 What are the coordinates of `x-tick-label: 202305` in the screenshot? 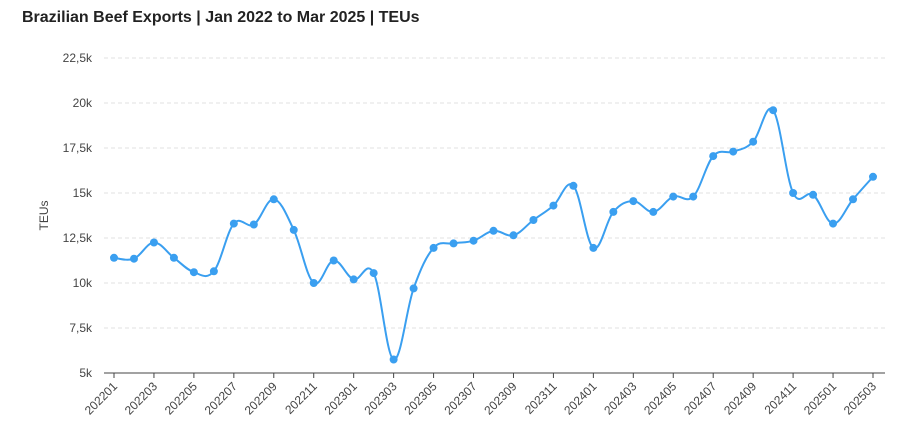 It's located at (420, 398).